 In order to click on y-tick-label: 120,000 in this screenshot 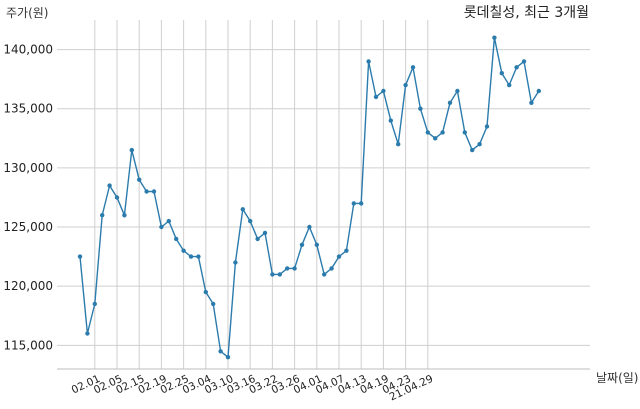, I will do `click(28, 286)`.